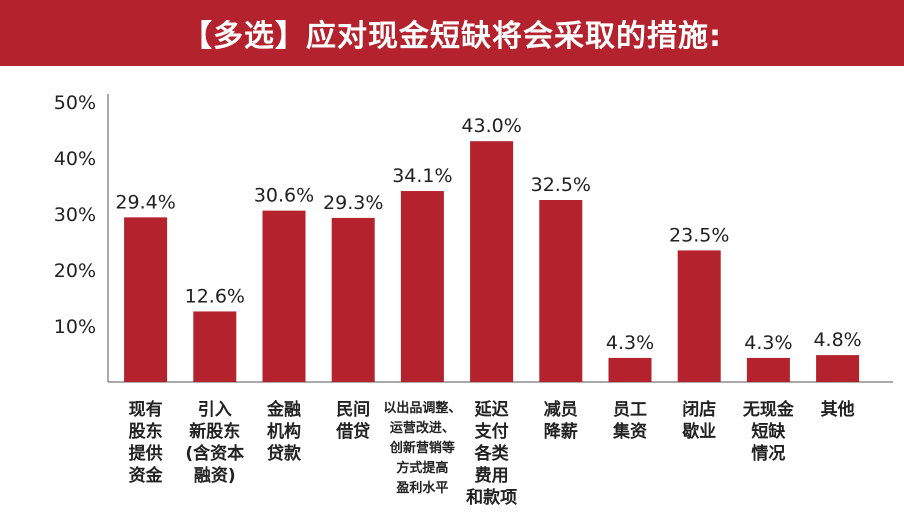 The height and width of the screenshot is (529, 904). Describe the element at coordinates (215, 410) in the screenshot. I see `category-label: 引入` at that location.